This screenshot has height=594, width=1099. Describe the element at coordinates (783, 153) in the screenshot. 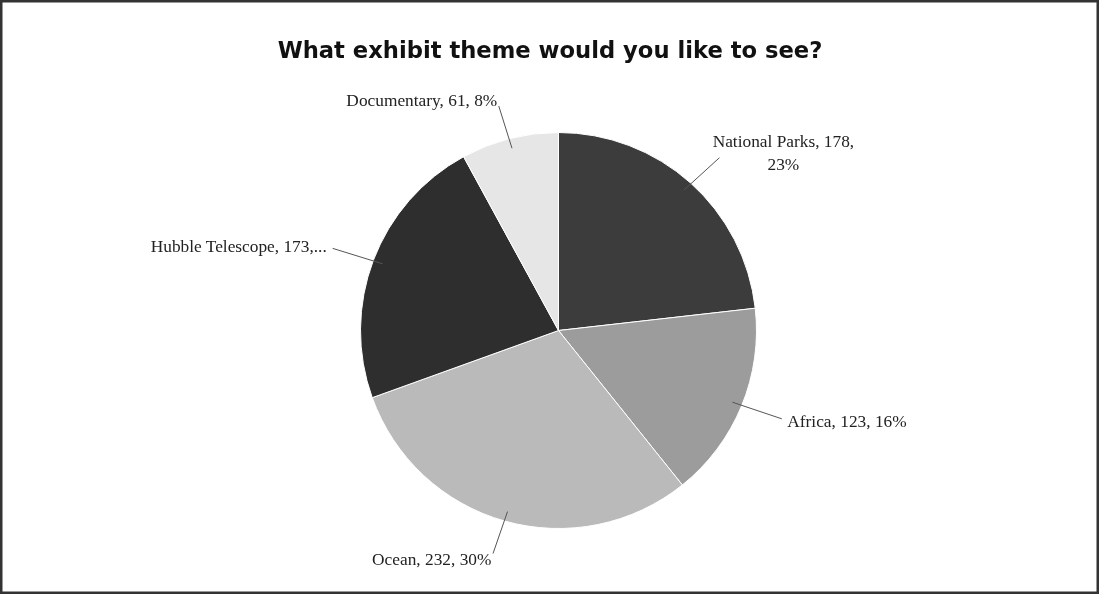

I see `slice-label: National Parks, 178, 23%` at that location.